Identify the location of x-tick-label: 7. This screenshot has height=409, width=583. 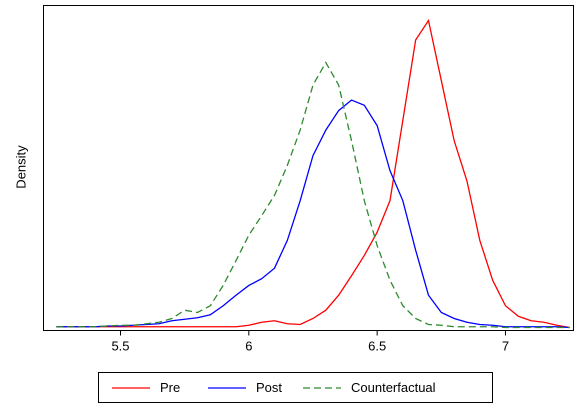
(505, 346).